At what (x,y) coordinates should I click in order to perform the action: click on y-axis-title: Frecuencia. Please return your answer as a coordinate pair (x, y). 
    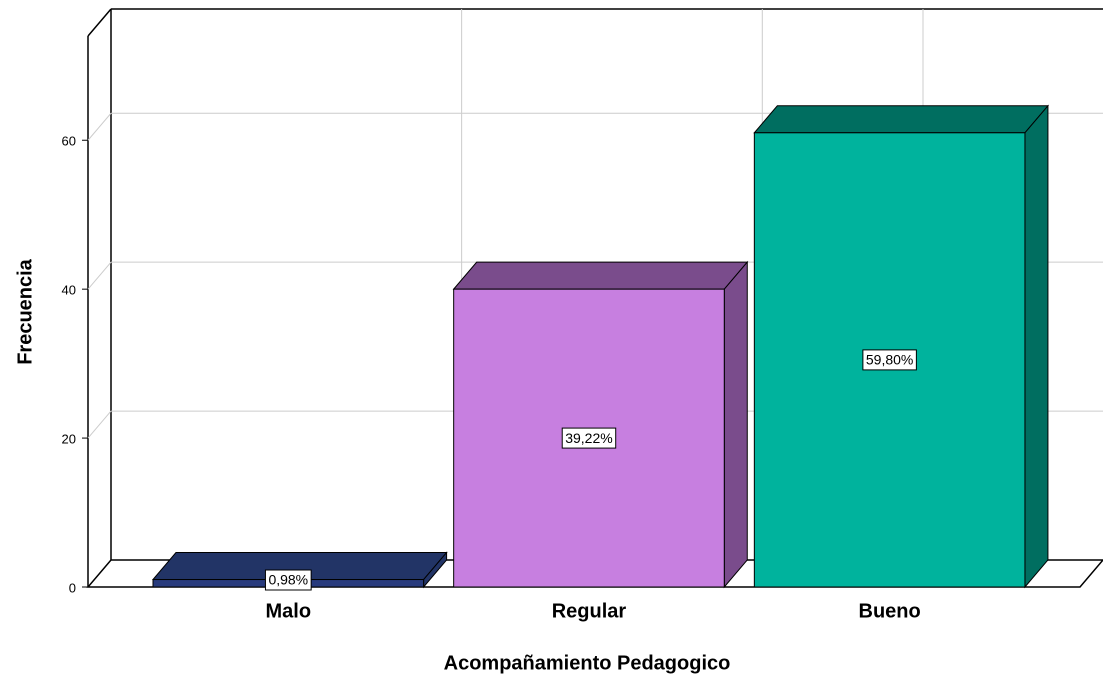
    Looking at the image, I should click on (25, 311).